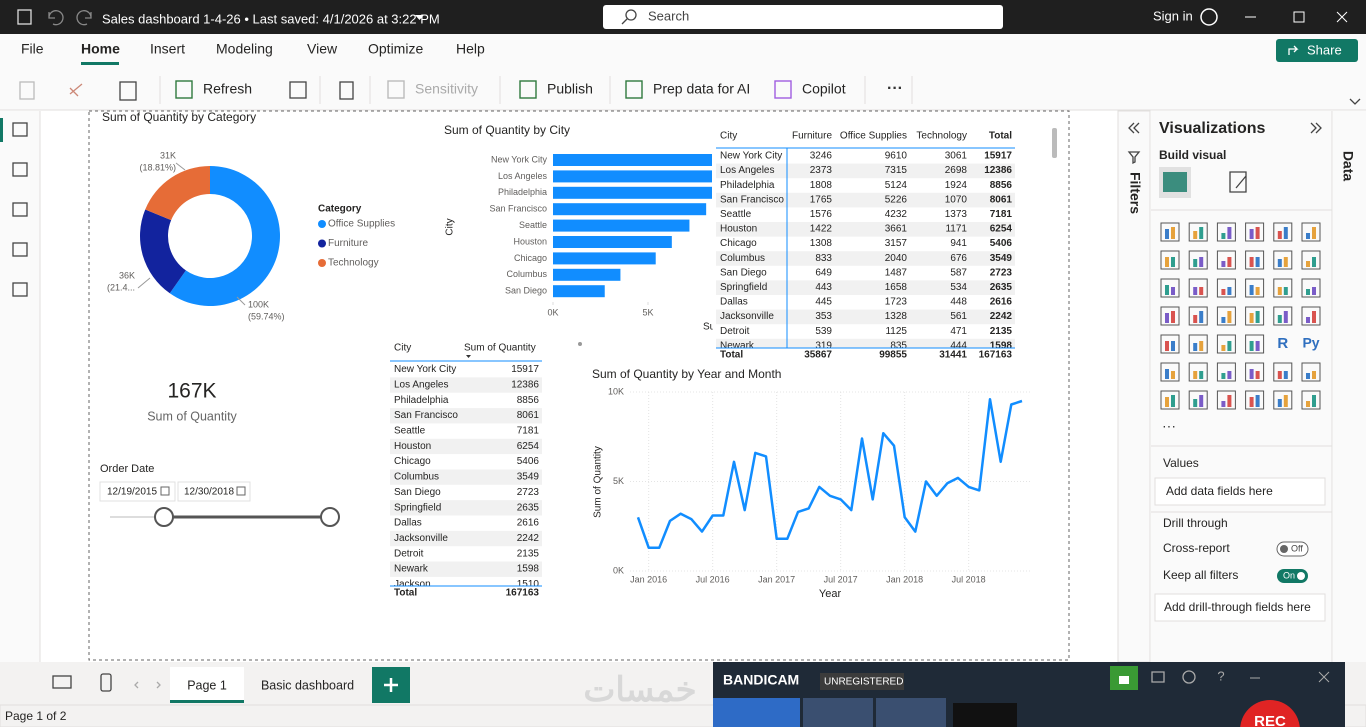 Image resolution: width=1366 pixels, height=727 pixels. I want to click on column-header: Technology, so click(941, 136).